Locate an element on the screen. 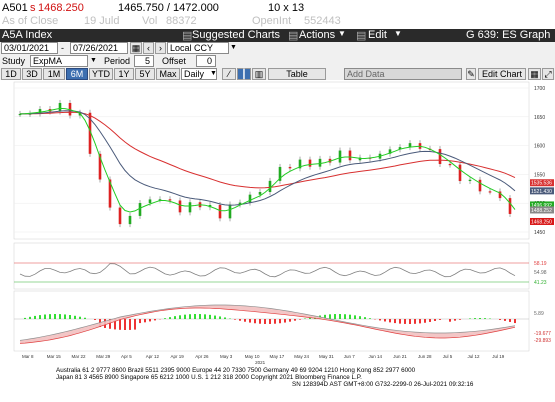 The height and width of the screenshot is (402, 555). range-3d-button: 3D is located at coordinates (32, 74).